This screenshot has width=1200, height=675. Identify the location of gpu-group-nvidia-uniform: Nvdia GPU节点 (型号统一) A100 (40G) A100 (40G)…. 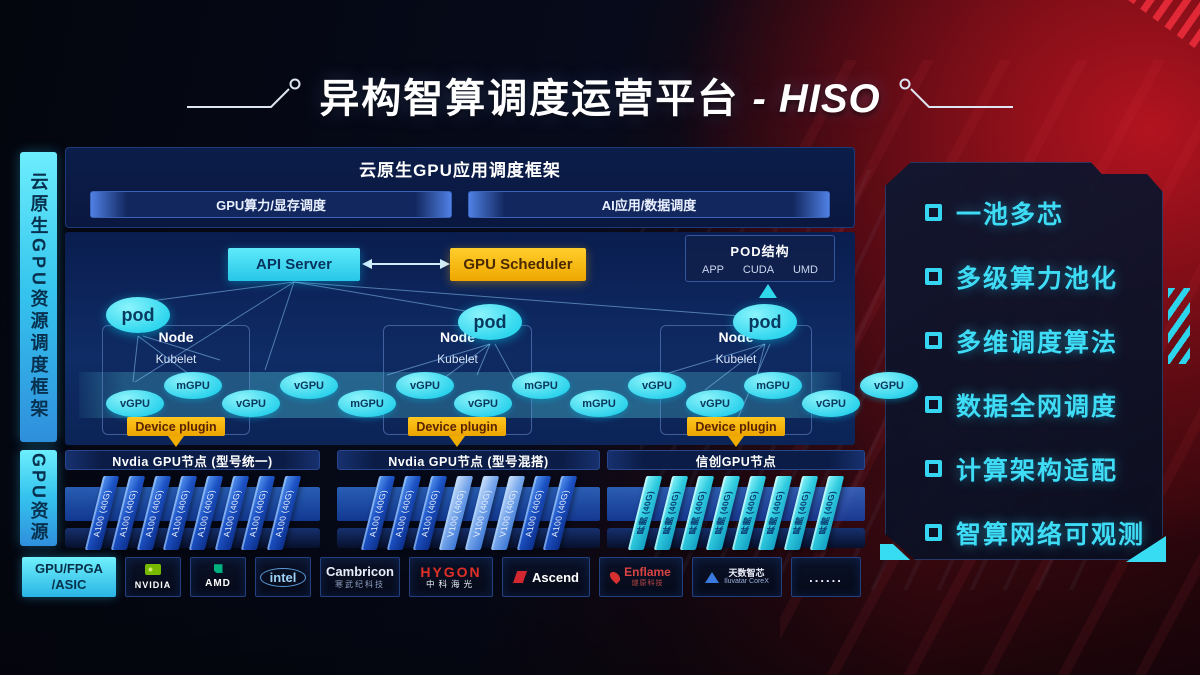
(192, 500).